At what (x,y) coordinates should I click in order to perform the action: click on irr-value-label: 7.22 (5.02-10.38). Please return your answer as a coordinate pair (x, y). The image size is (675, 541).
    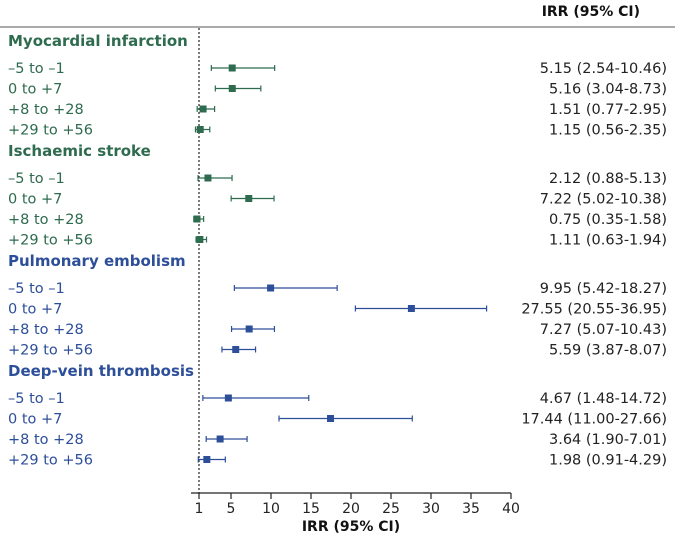
    Looking at the image, I should click on (603, 200).